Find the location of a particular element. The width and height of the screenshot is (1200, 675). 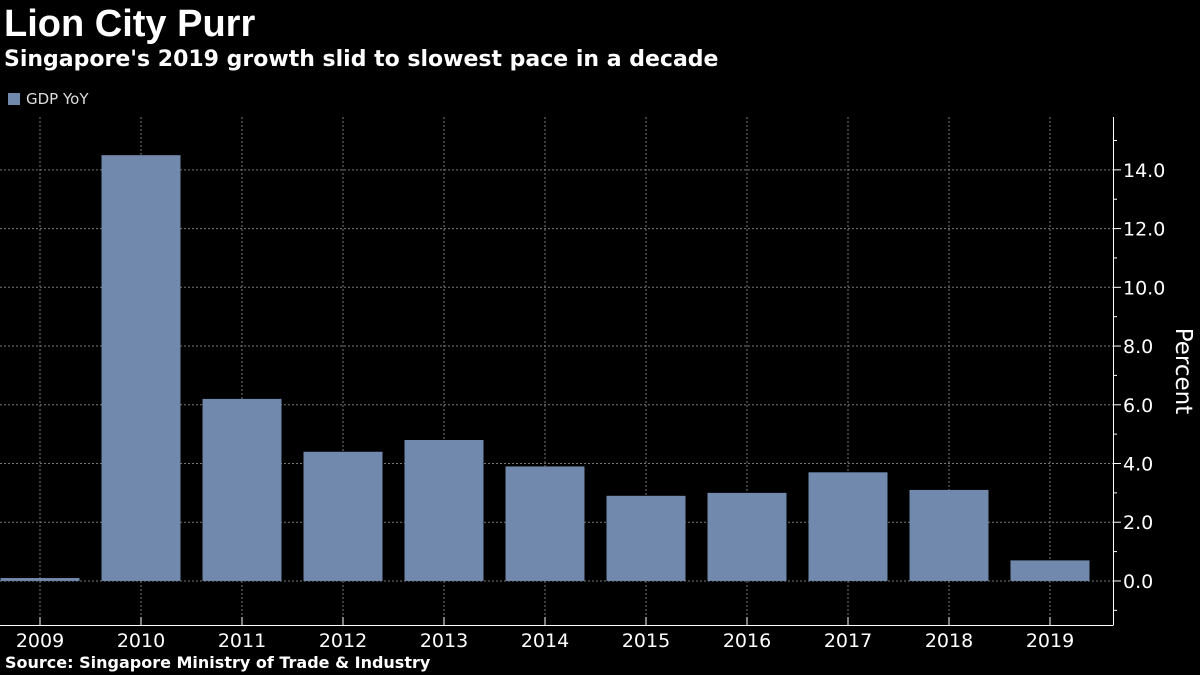

y-tick-label: 8.0 is located at coordinates (1138, 347).